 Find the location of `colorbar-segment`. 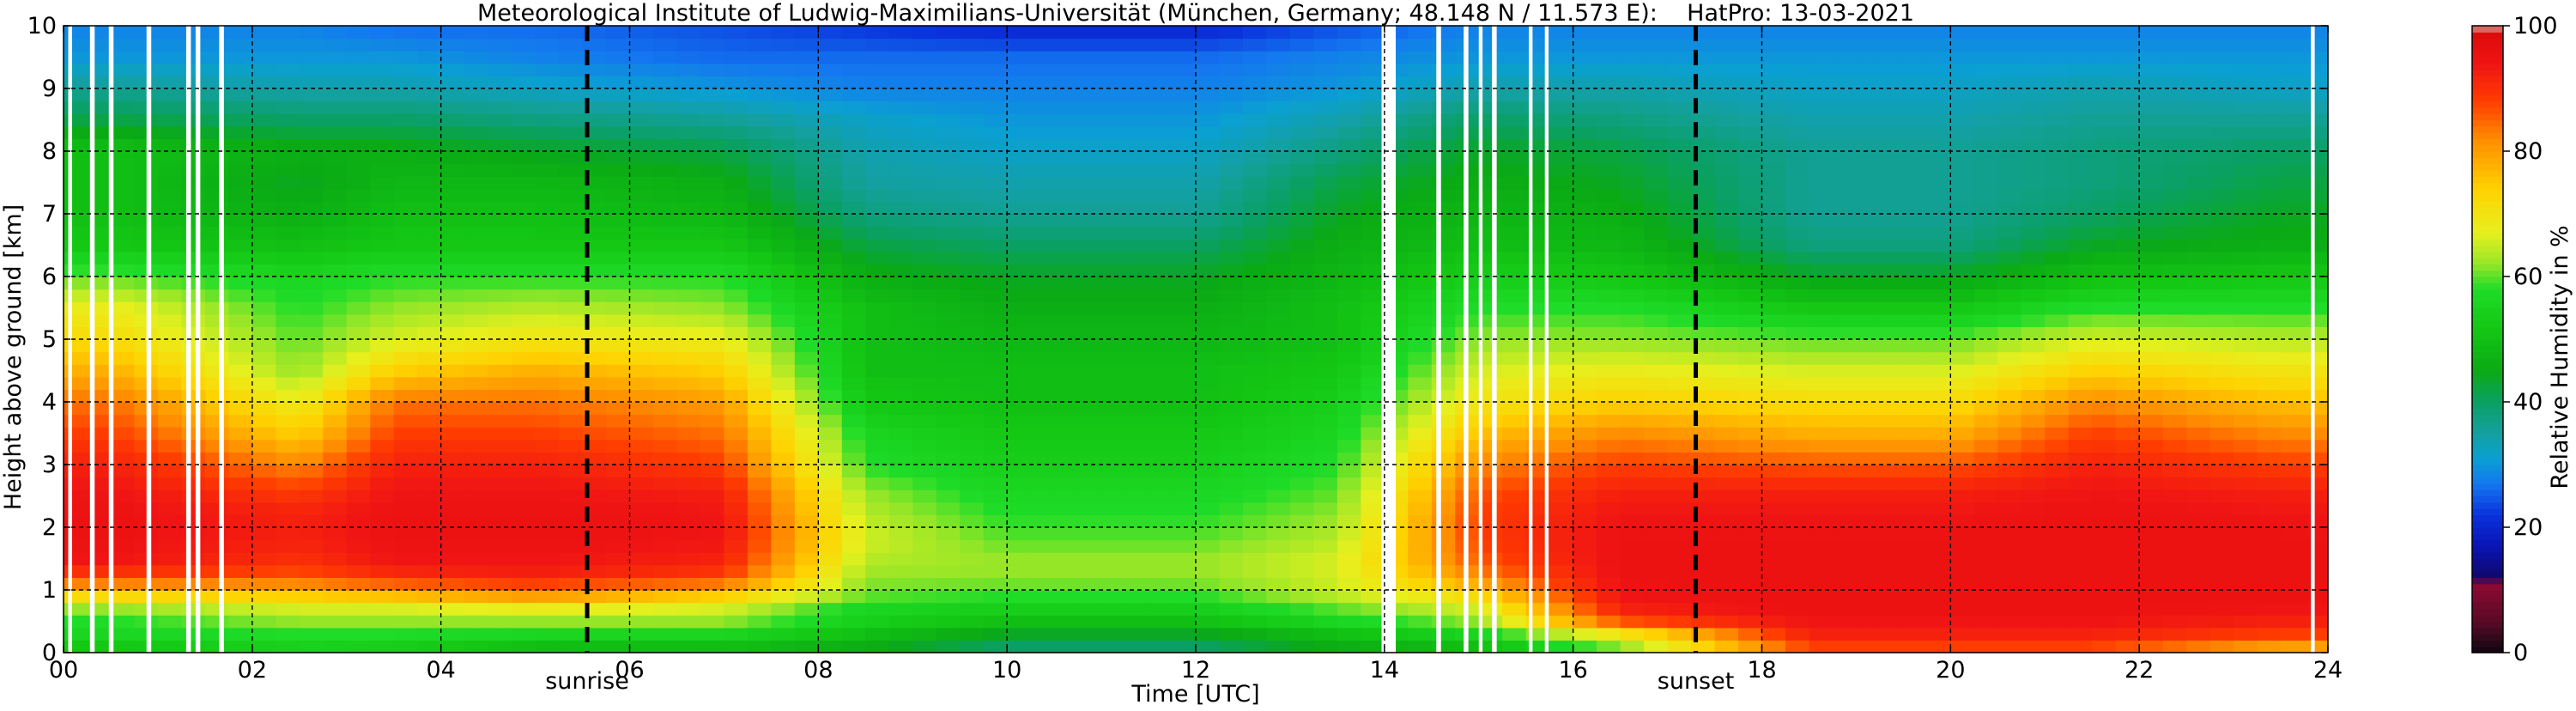

colorbar-segment is located at coordinates (2487, 392).